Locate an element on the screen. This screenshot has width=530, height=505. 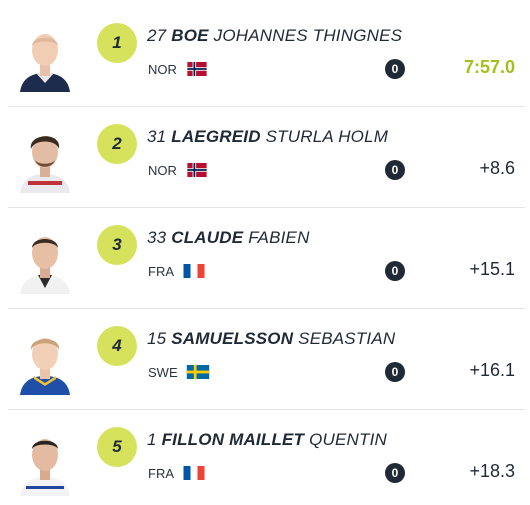
athlete-name: 15 SAMUELSSON SEBASTIAN is located at coordinates (271, 339).